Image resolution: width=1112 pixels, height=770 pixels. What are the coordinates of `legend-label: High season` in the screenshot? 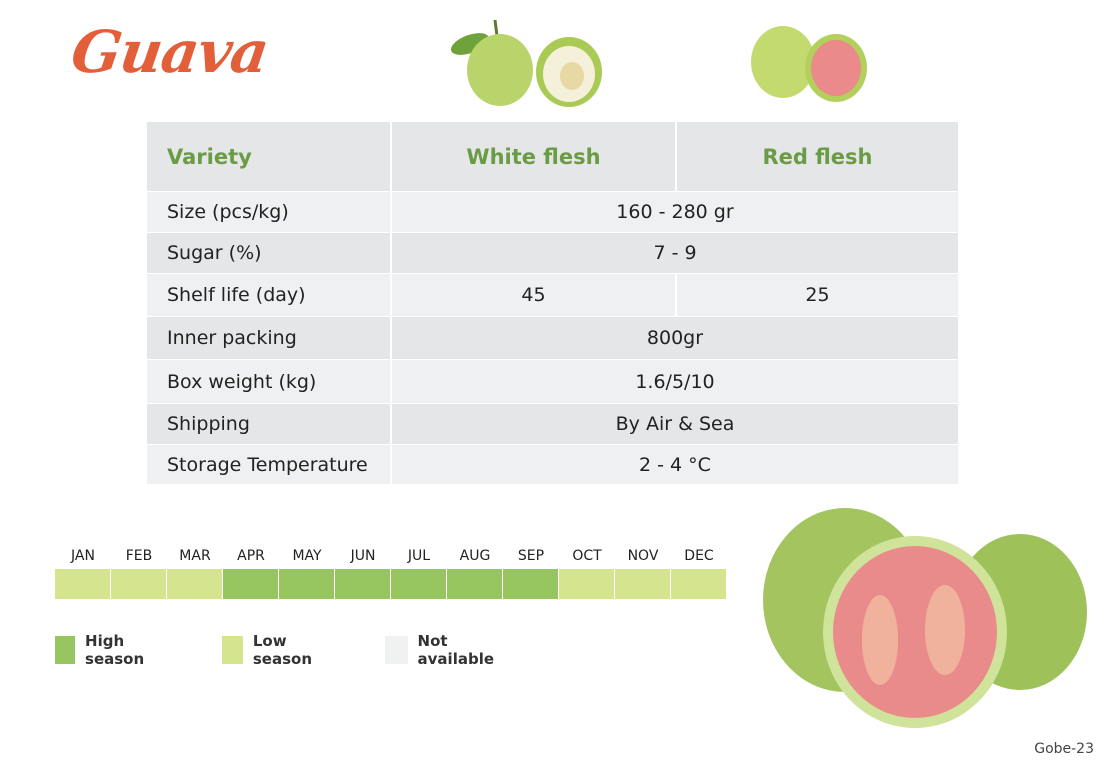 It's located at (115, 650).